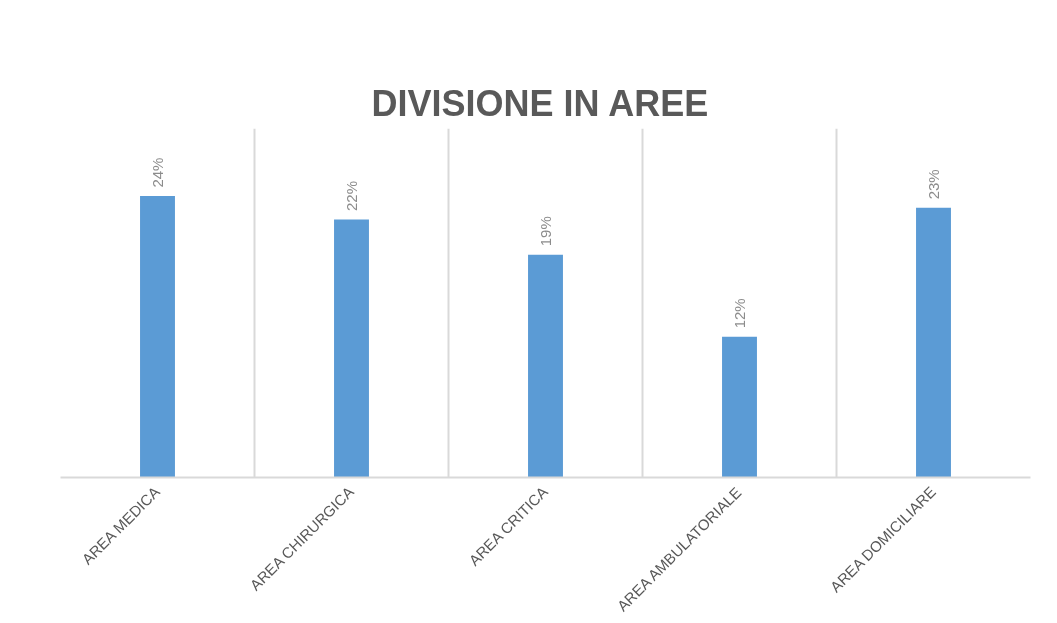 The height and width of the screenshot is (623, 1057). Describe the element at coordinates (157, 172) in the screenshot. I see `data-label: 24%` at that location.